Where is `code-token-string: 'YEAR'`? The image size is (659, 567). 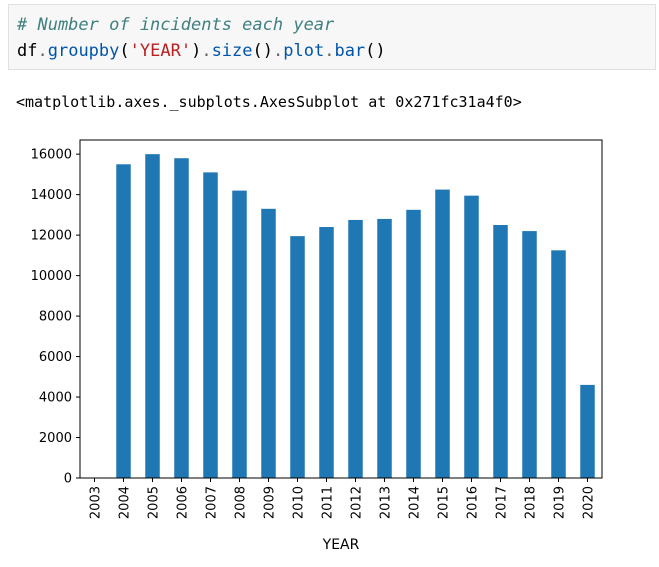 code-token-string: 'YEAR' is located at coordinates (160, 51).